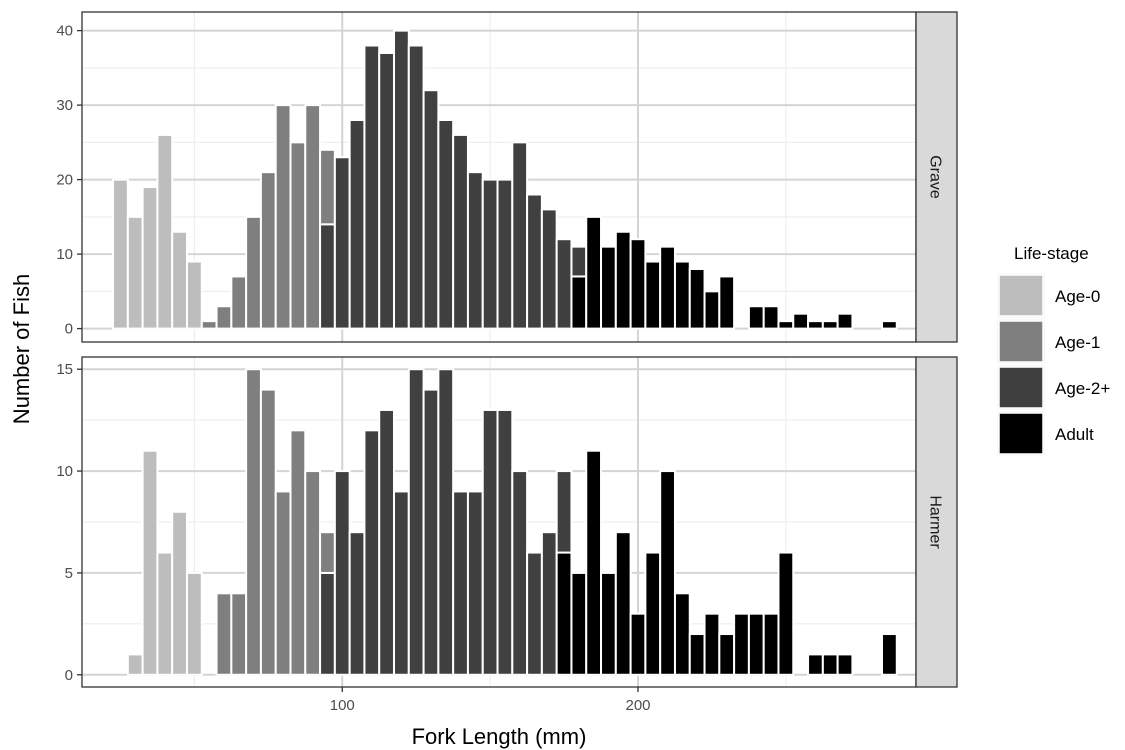 The width and height of the screenshot is (1125, 750). What do you see at coordinates (1051, 253) in the screenshot?
I see `legend-title: Life-stage` at bounding box center [1051, 253].